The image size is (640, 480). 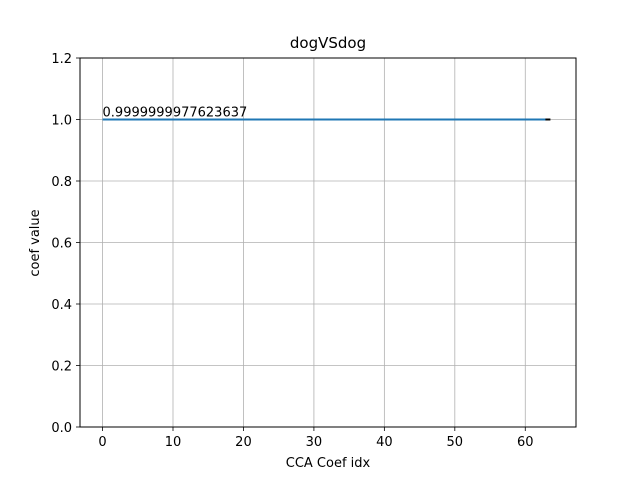 What do you see at coordinates (61, 367) in the screenshot?
I see `y-tick-label: 0.2` at bounding box center [61, 367].